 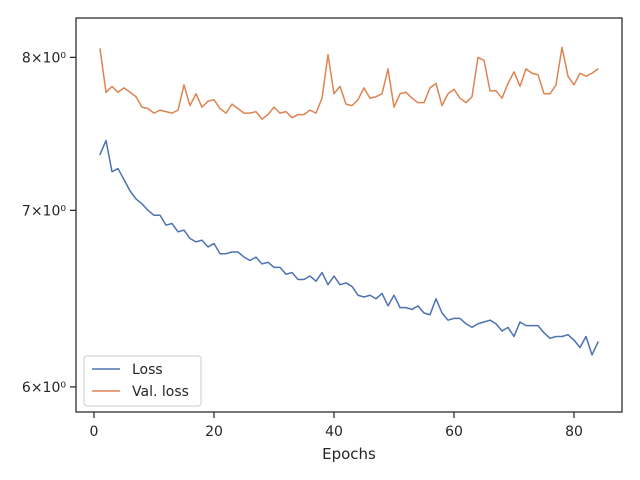 I want to click on y-axis: 6×10⁰ 7×10⁰ 8×10⁰, so click(x=49, y=223).